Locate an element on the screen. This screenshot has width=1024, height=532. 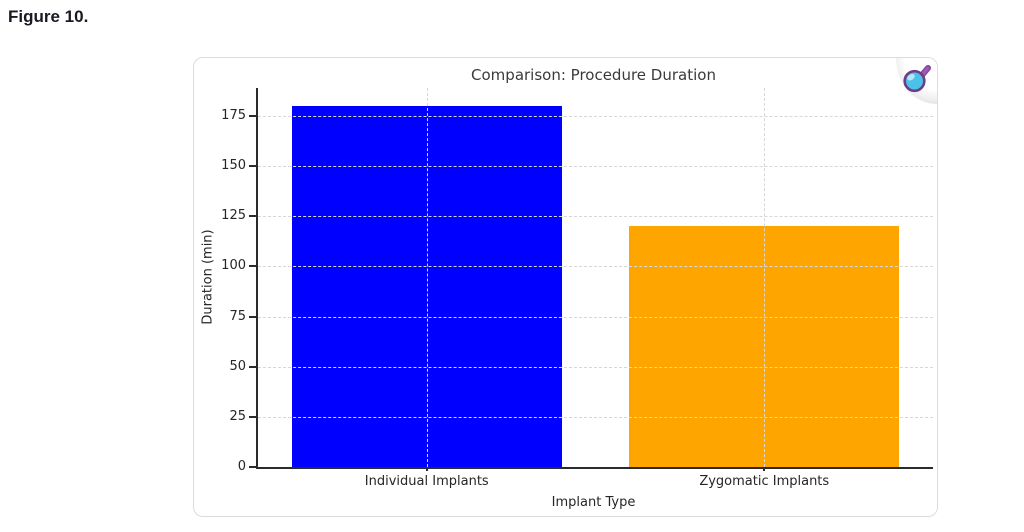
zoom-button is located at coordinates (916, 81).